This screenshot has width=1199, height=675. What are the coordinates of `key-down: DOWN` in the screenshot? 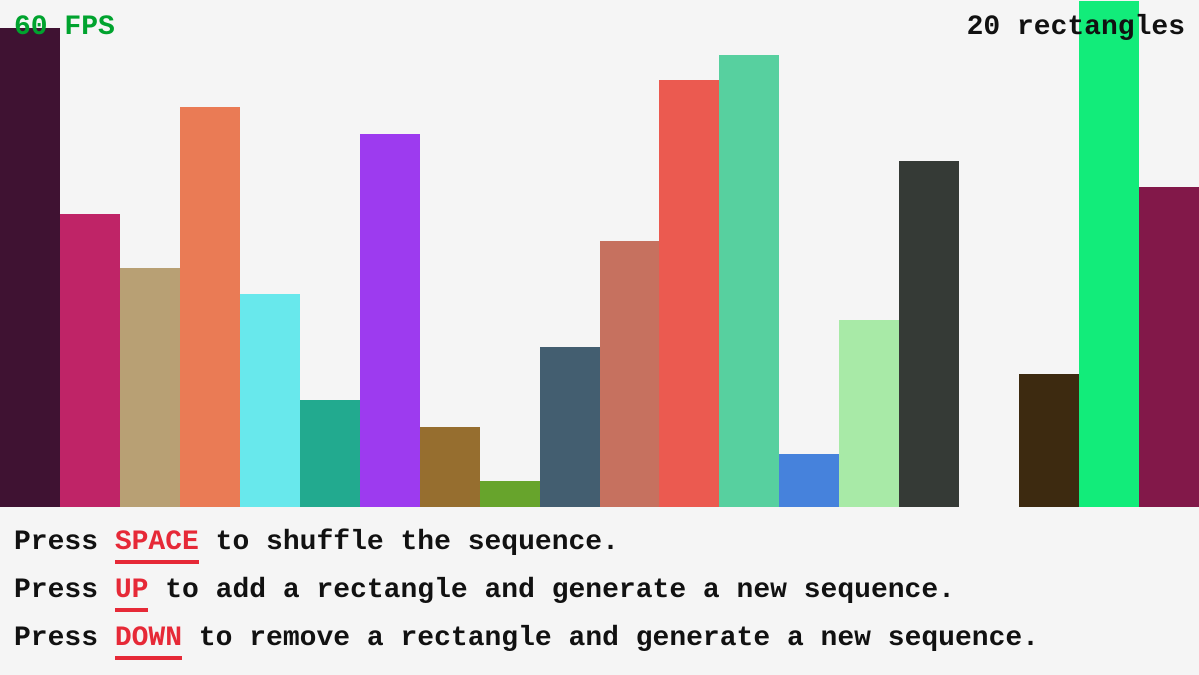 It's located at (148, 641).